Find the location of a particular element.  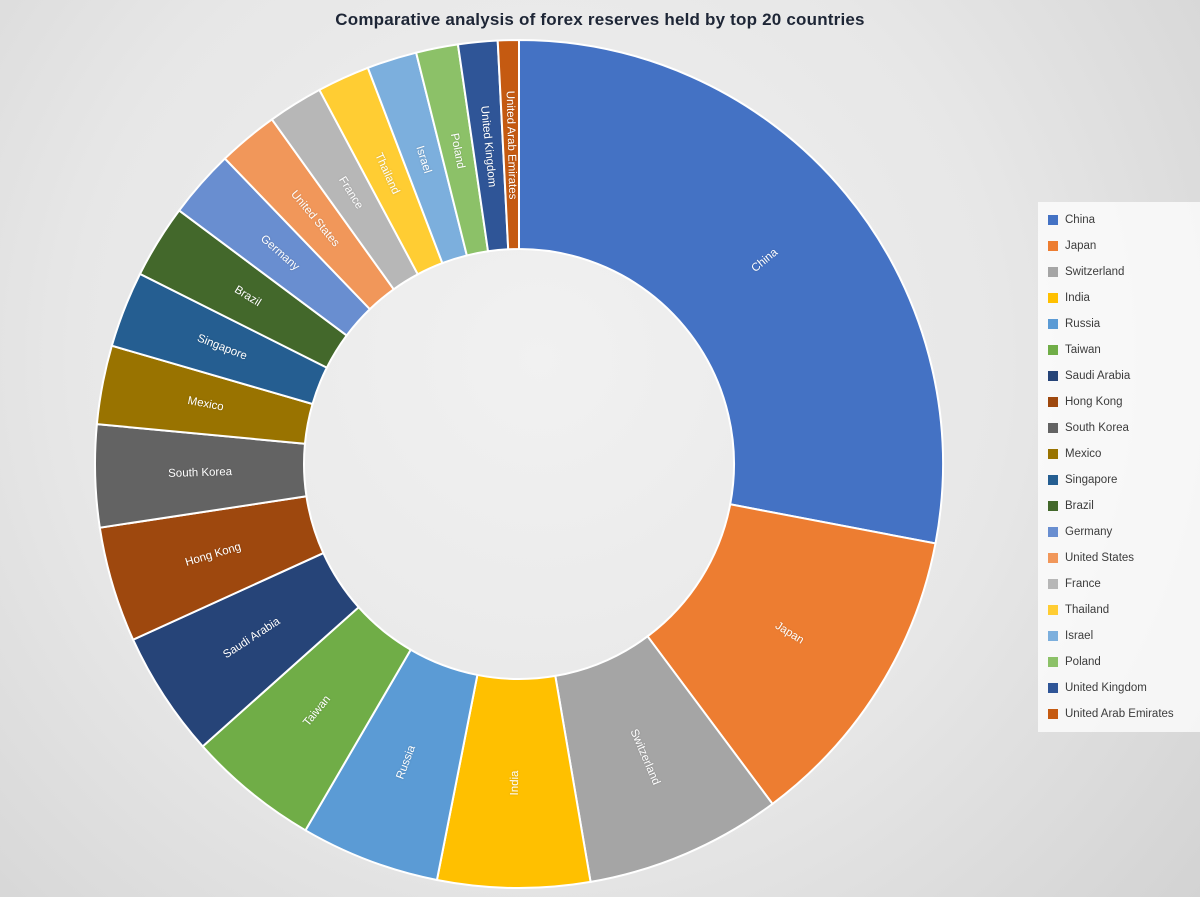

legend-label: Taiwan is located at coordinates (1083, 350).